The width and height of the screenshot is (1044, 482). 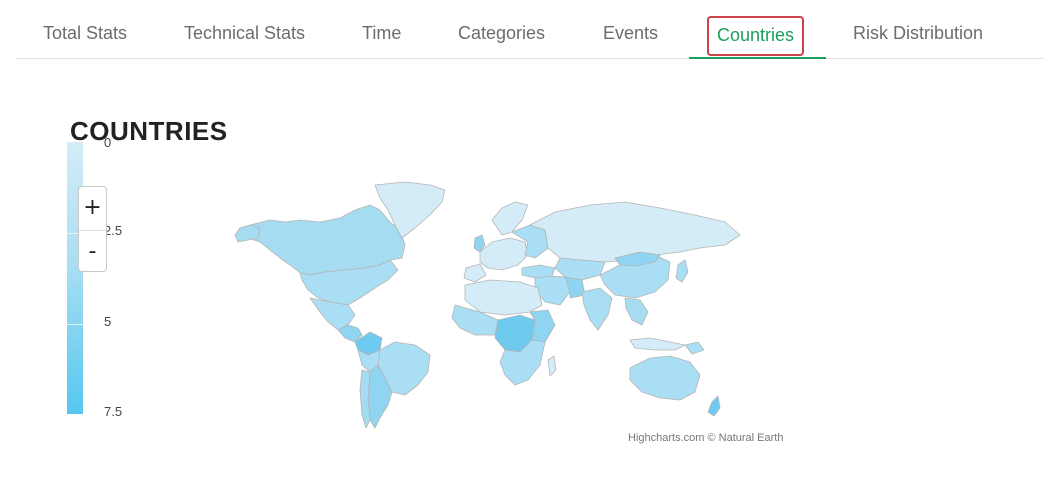 What do you see at coordinates (247, 233) in the screenshot?
I see `map-region-alaska` at bounding box center [247, 233].